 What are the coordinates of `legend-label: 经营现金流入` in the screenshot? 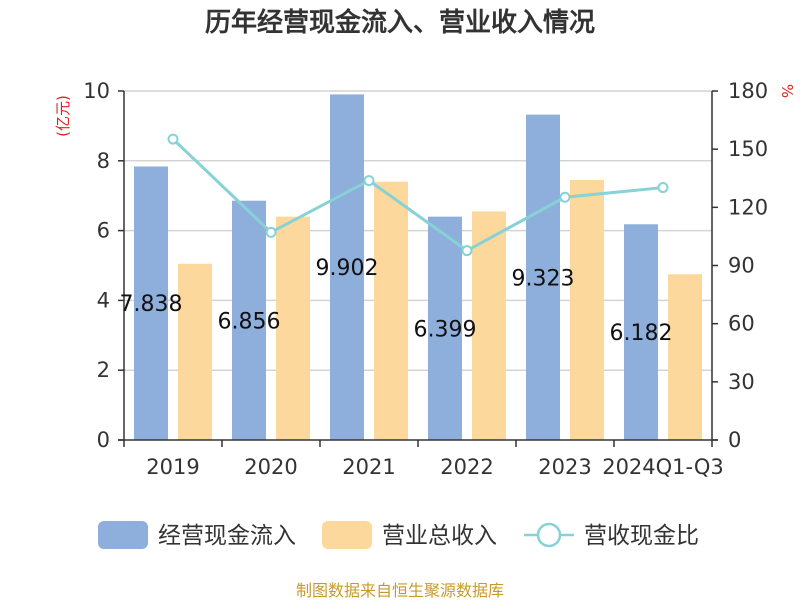 It's located at (227, 536).